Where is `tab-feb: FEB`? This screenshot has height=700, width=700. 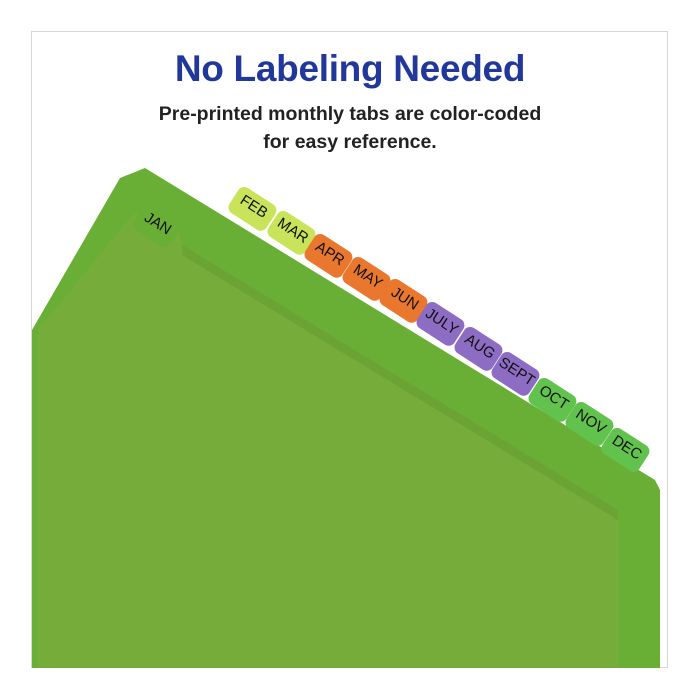
tab-feb: FEB is located at coordinates (252, 208).